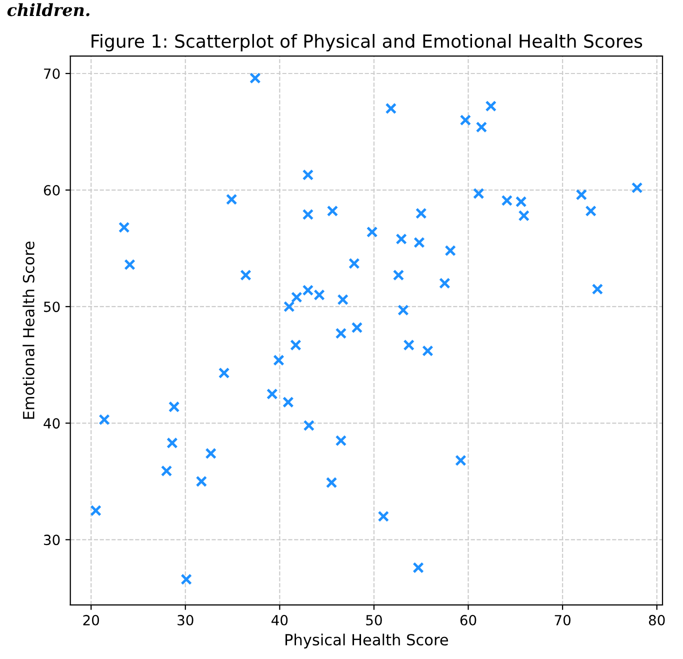  Describe the element at coordinates (52, 423) in the screenshot. I see `y-tick-label: 40` at that location.